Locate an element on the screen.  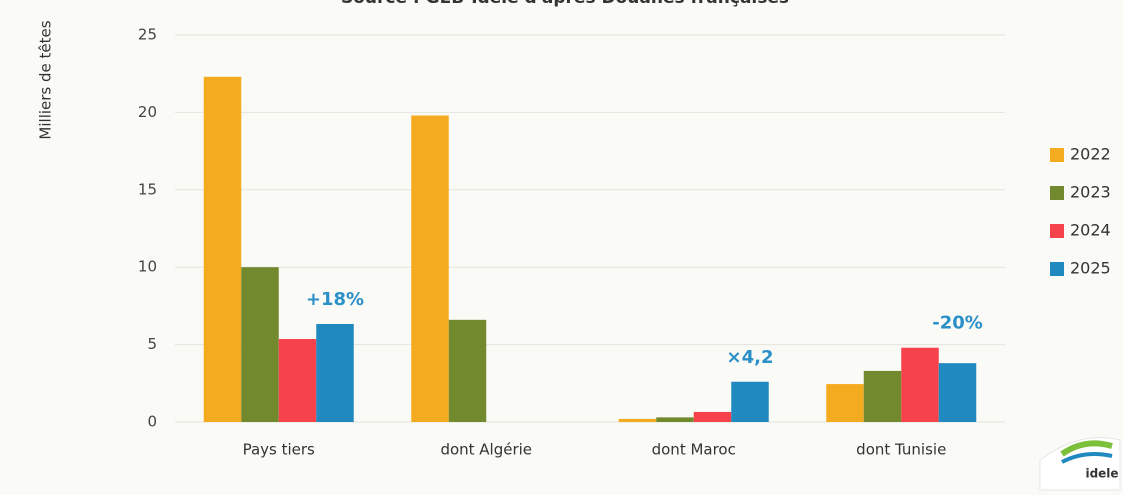
annotation: ×4,2 is located at coordinates (750, 357).